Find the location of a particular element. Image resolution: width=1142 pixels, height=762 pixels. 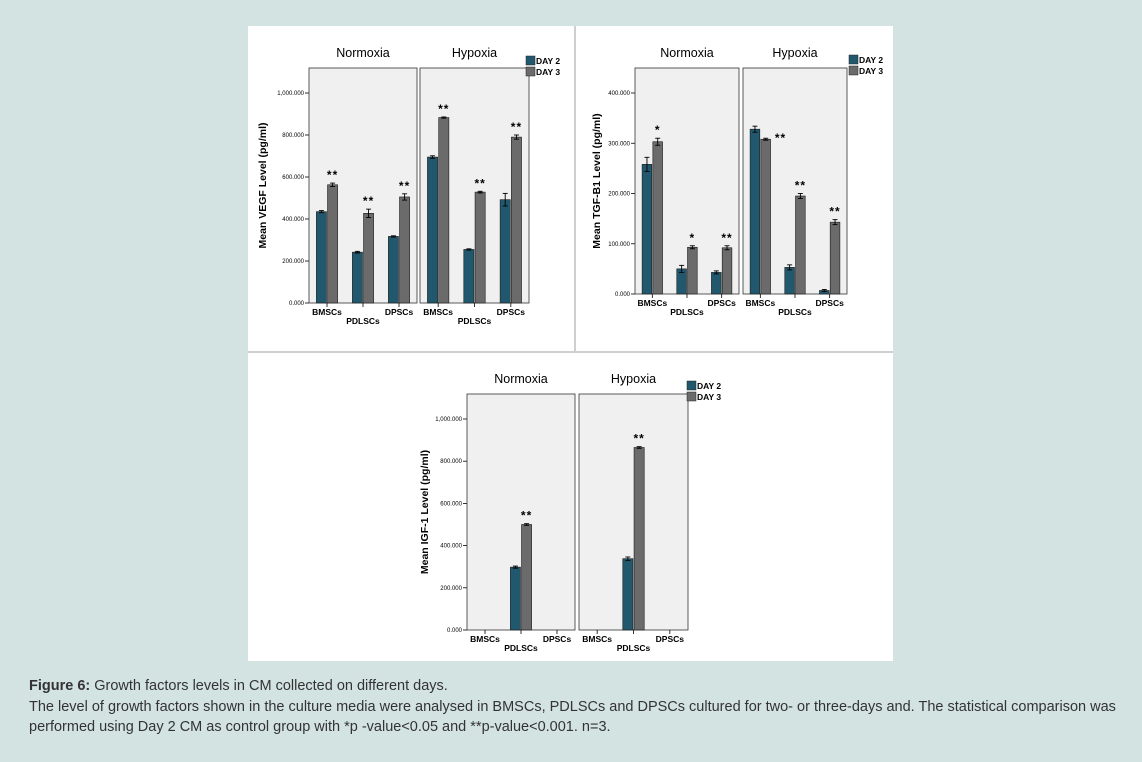

significance-marker: * is located at coordinates (658, 130).